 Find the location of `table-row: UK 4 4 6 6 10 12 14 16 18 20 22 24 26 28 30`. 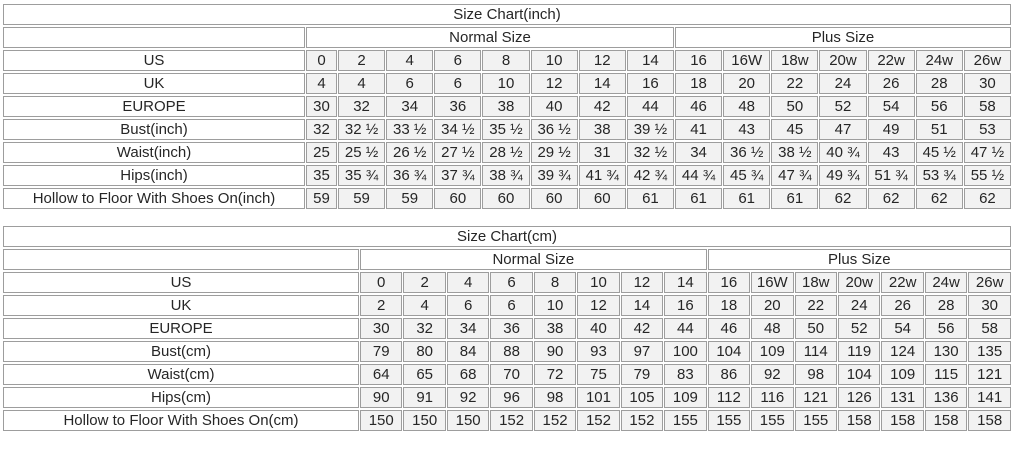

table-row: UK 4 4 6 6 10 12 14 16 18 20 22 24 26 28 30 is located at coordinates (507, 83).